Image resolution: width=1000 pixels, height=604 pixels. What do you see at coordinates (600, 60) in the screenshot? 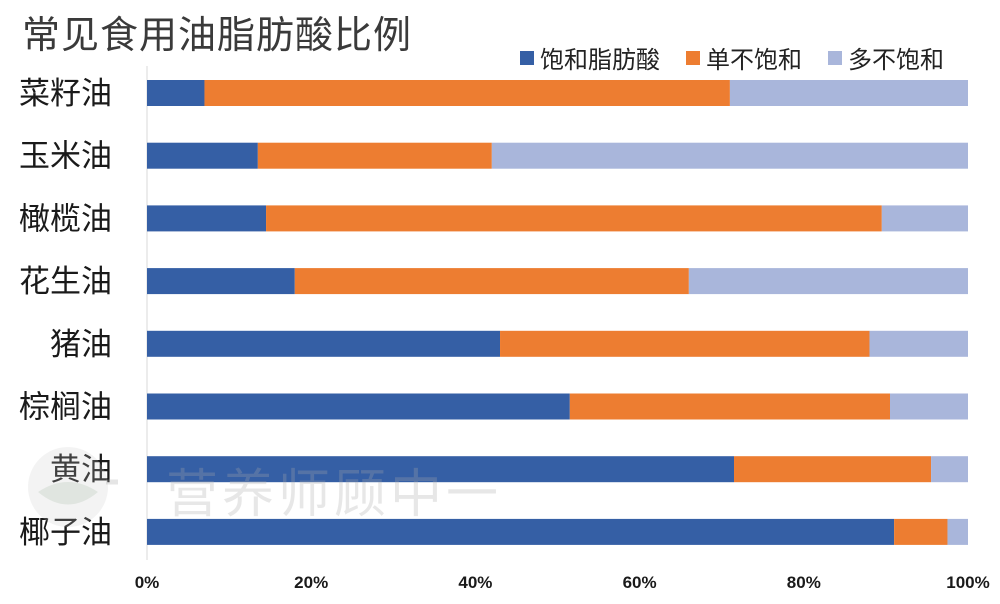
I see `legend-label-saturated: 饱和脂肪酸` at bounding box center [600, 60].